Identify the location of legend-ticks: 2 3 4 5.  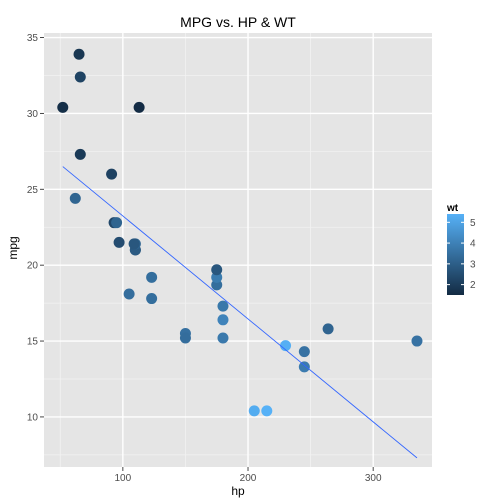
(461, 254).